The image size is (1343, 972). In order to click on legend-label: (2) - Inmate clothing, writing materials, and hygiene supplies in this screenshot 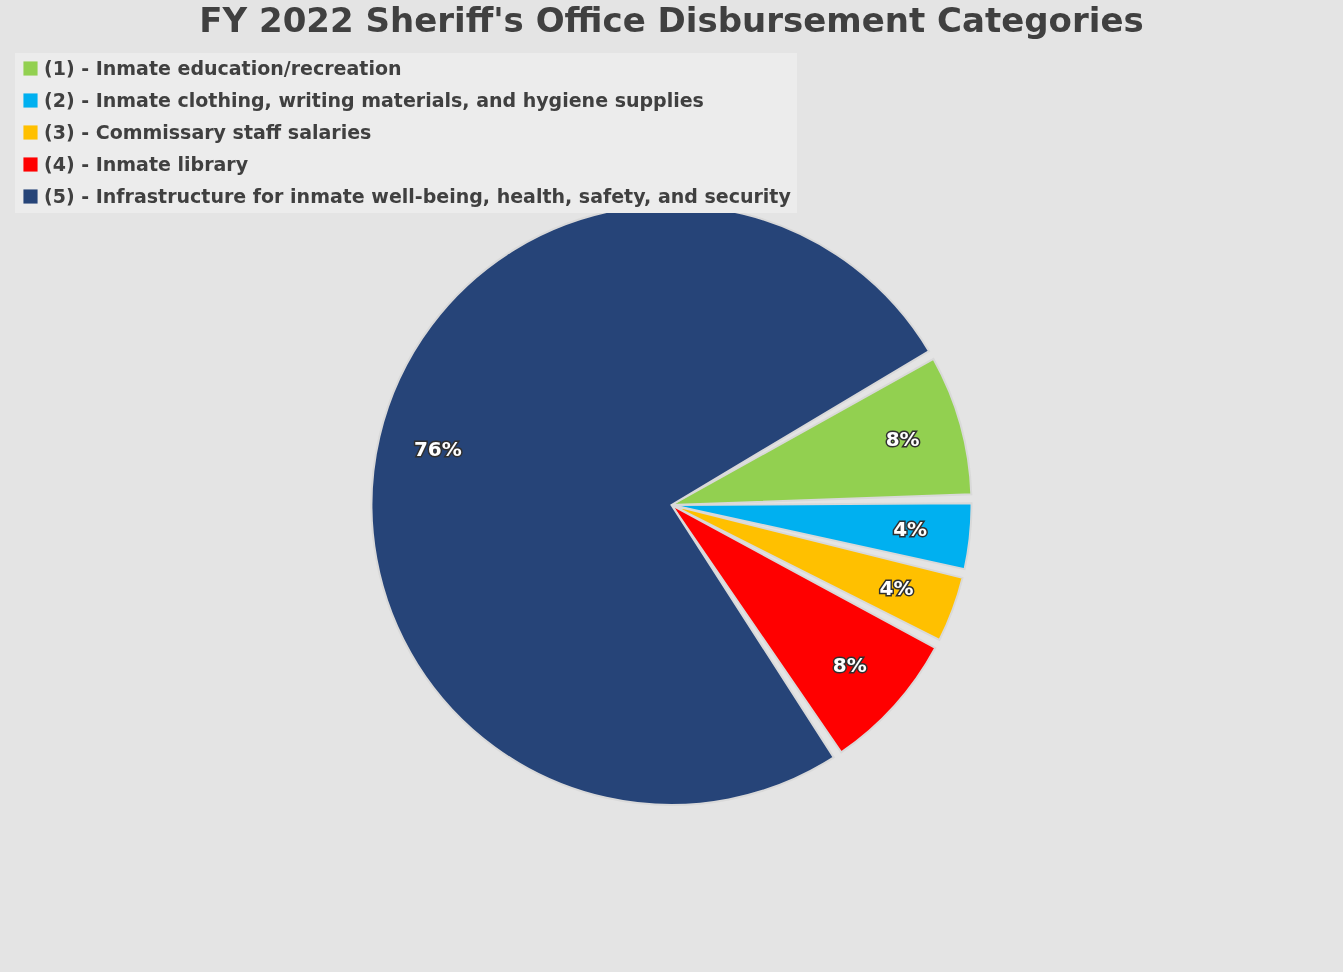, I will do `click(374, 99)`.